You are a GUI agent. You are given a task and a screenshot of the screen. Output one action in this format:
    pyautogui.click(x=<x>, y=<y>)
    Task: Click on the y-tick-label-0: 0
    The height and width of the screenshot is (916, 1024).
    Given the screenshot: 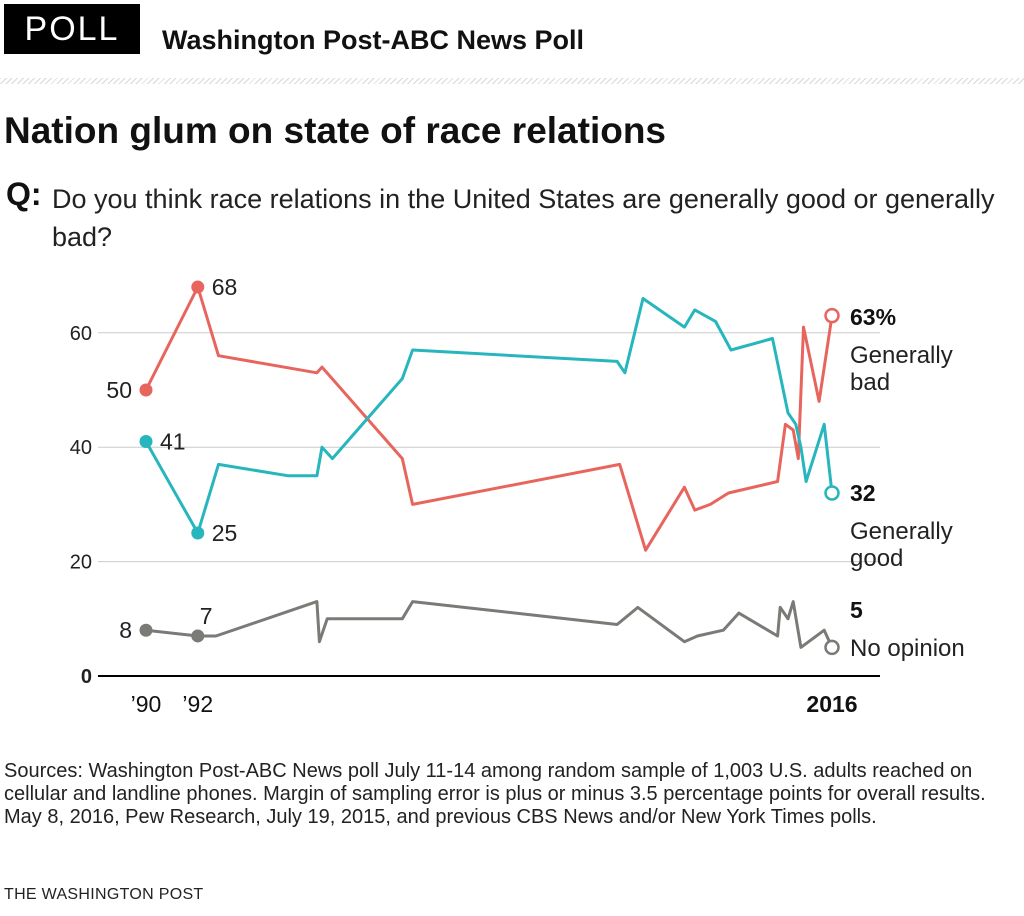 What is the action you would take?
    pyautogui.click(x=86, y=677)
    